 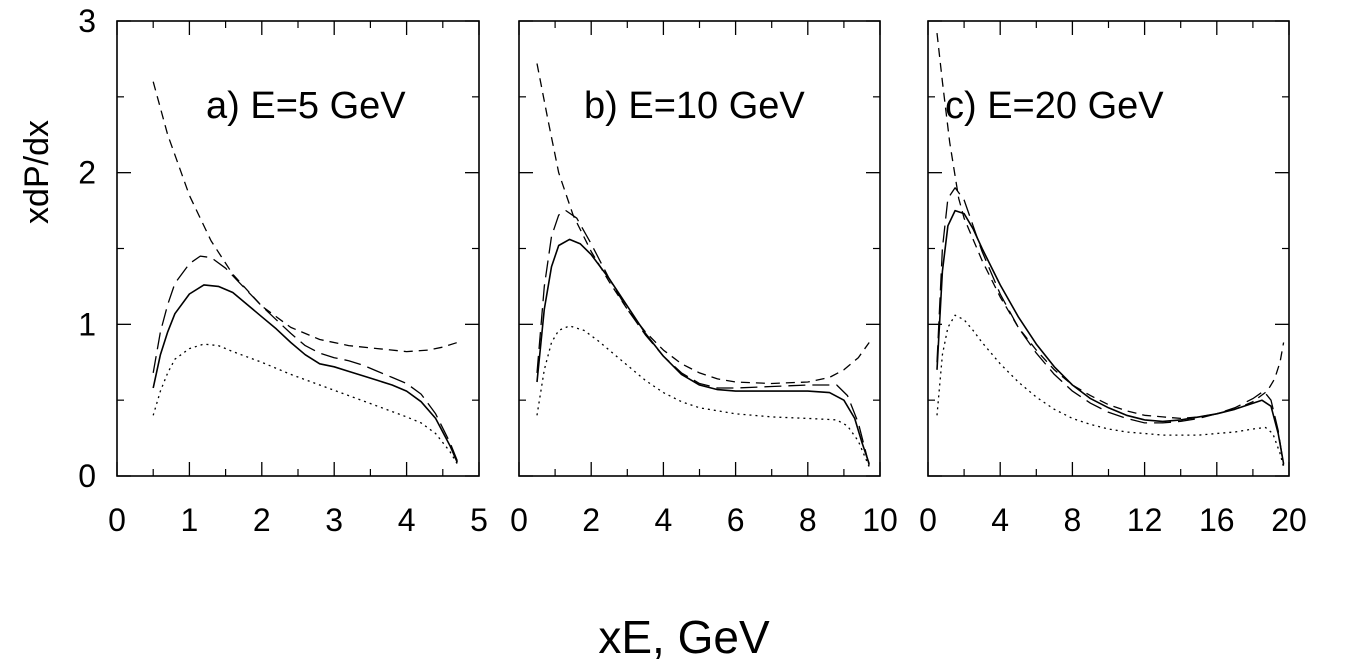 I want to click on y-axis-label: xdP/dx, so click(x=37, y=172).